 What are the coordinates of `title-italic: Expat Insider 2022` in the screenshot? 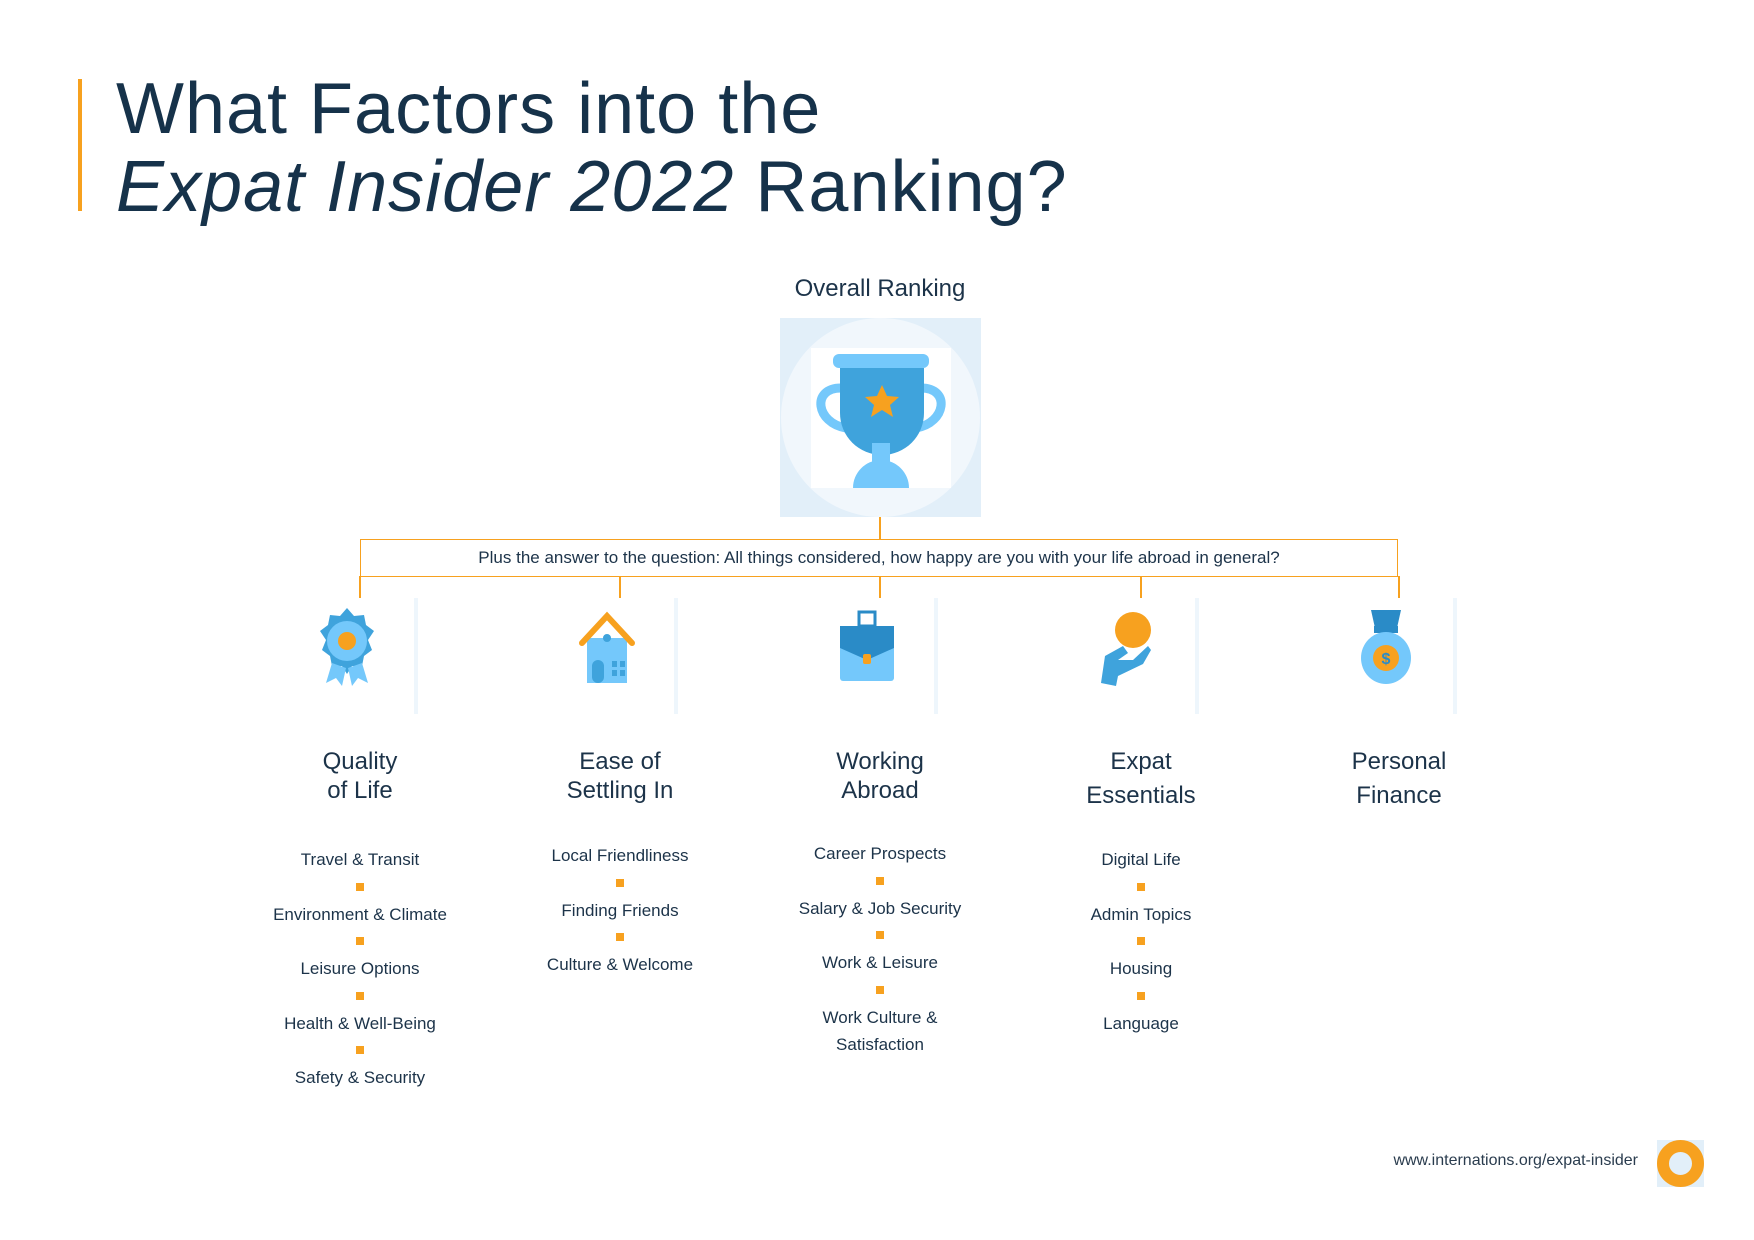 It's located at (425, 187).